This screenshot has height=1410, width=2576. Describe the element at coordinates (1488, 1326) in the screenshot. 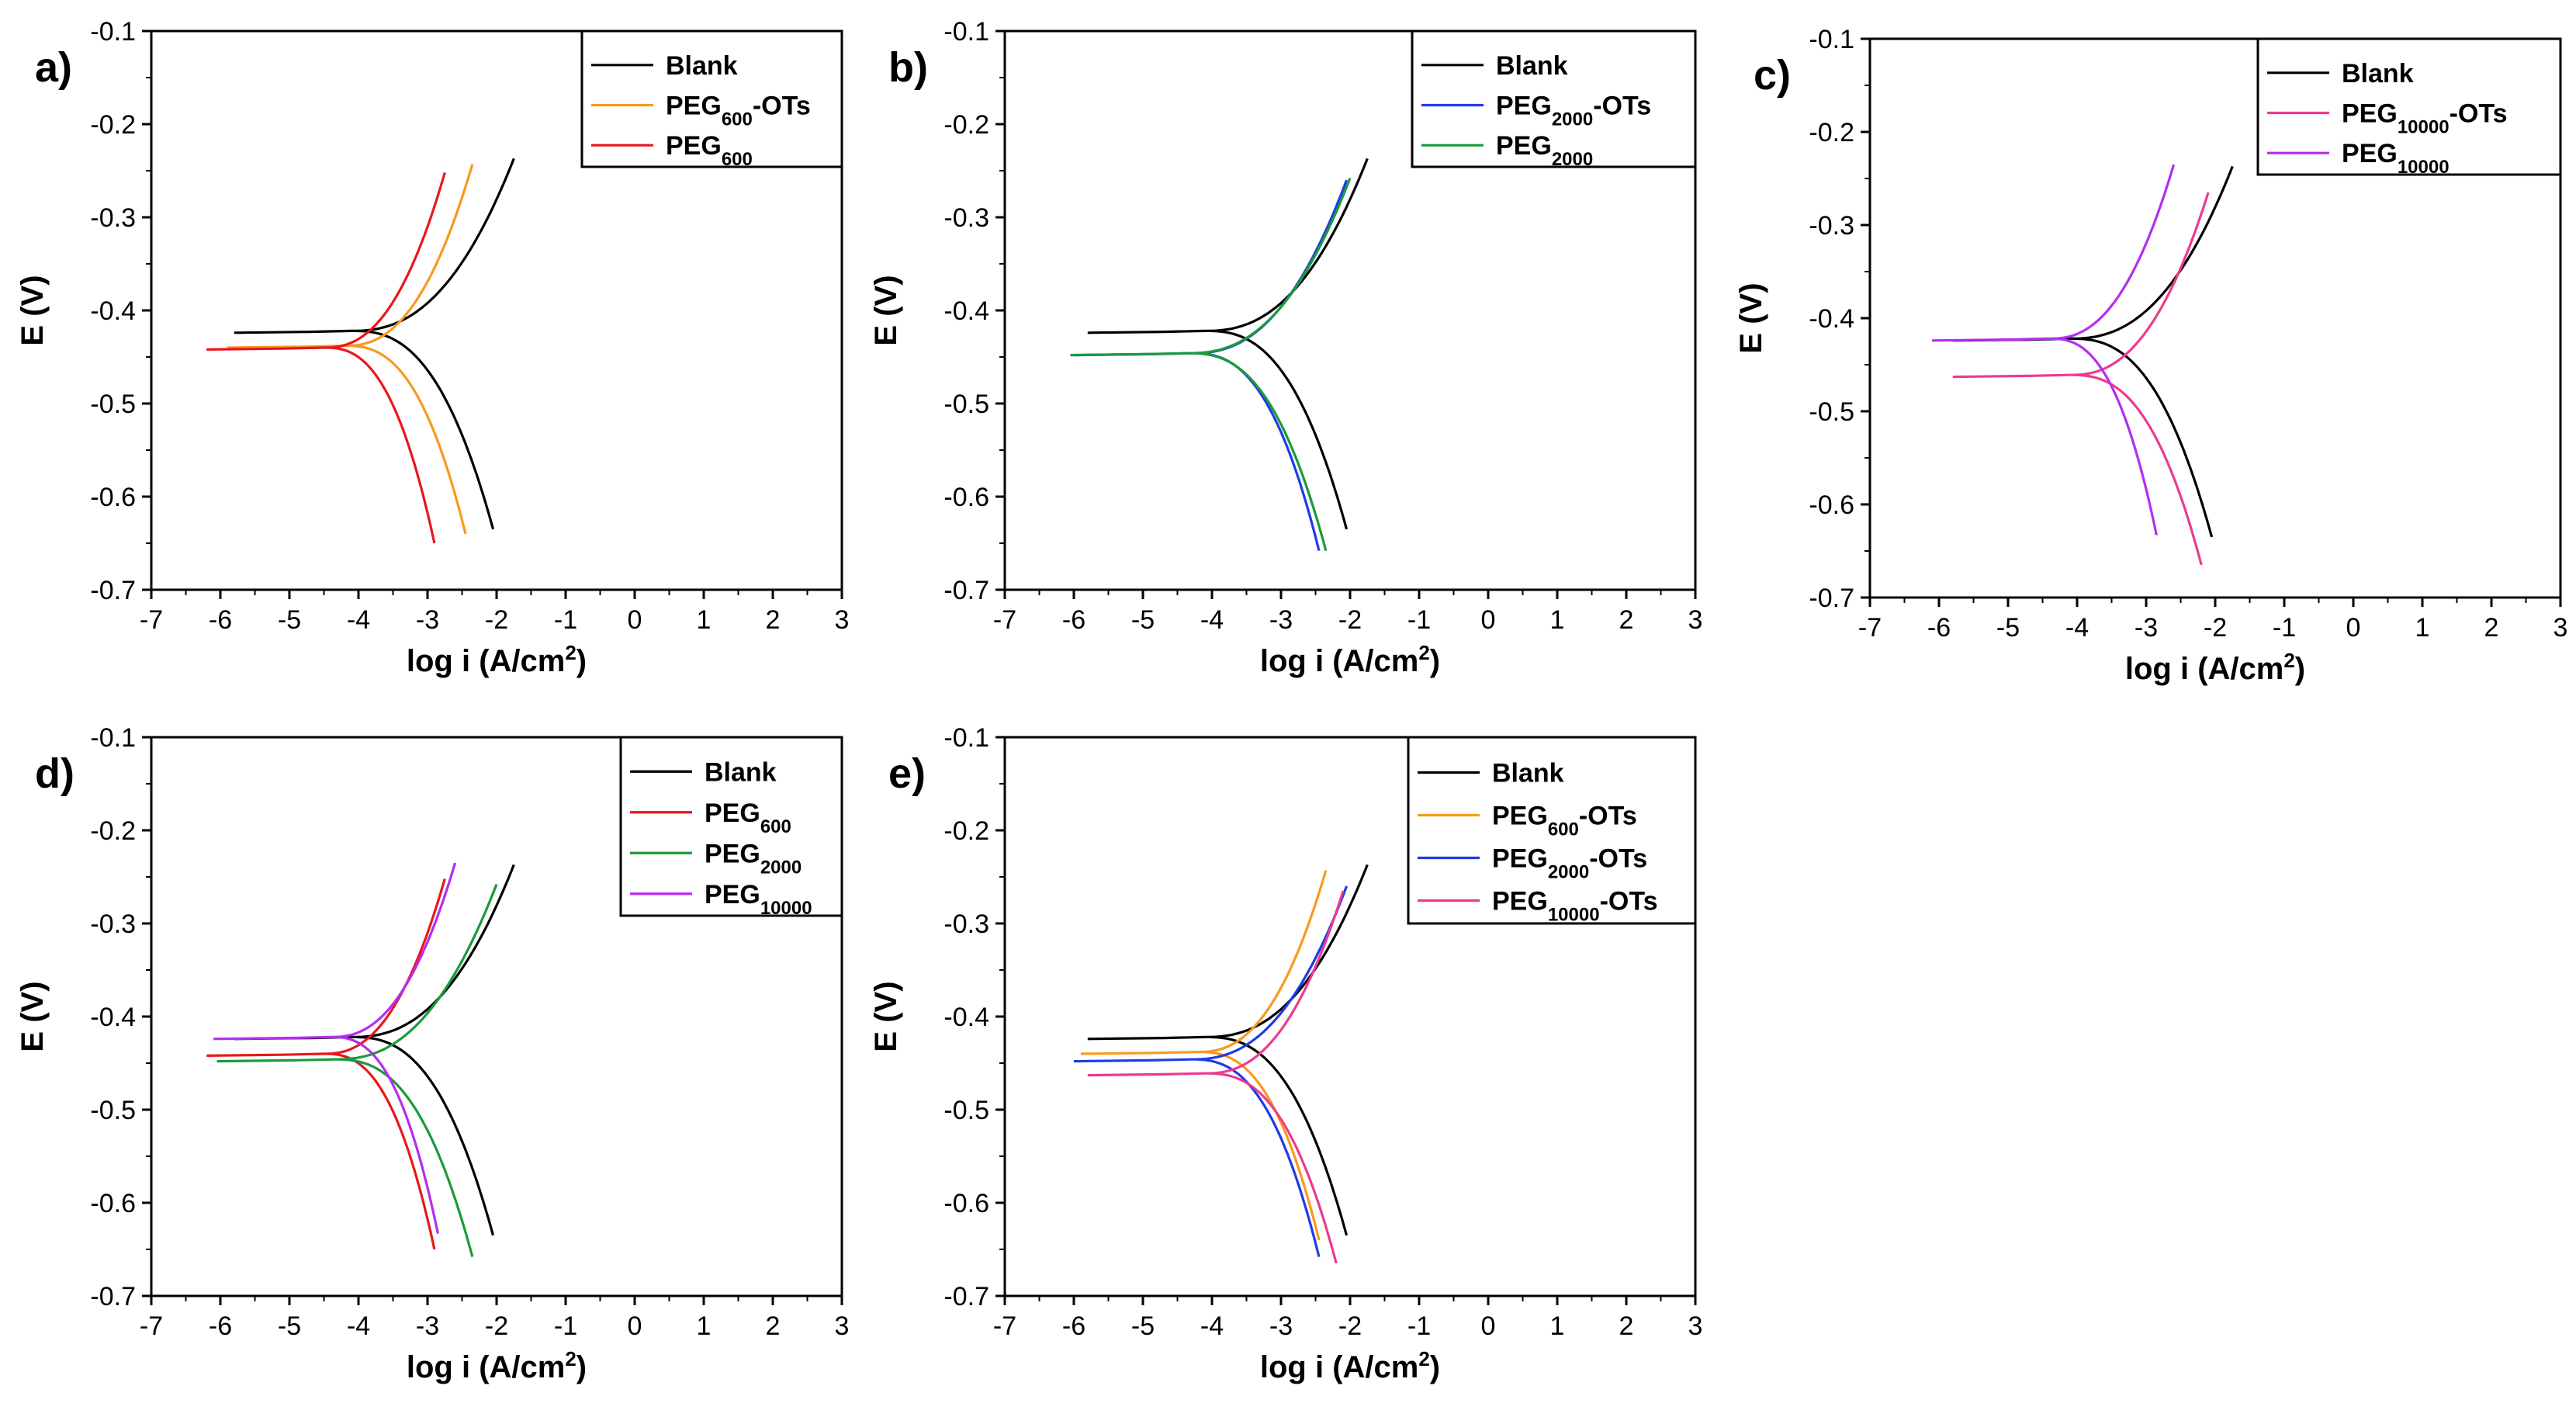

I see `x-tick-label: 0` at that location.